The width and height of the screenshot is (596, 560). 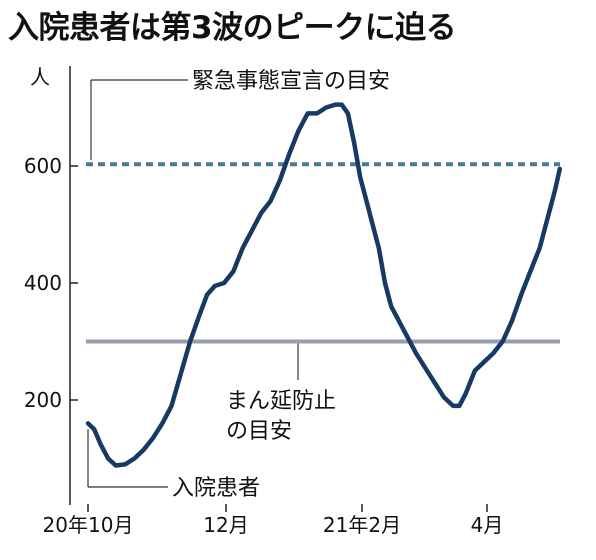 I want to click on y-tick-label-200: 200, so click(x=43, y=400).